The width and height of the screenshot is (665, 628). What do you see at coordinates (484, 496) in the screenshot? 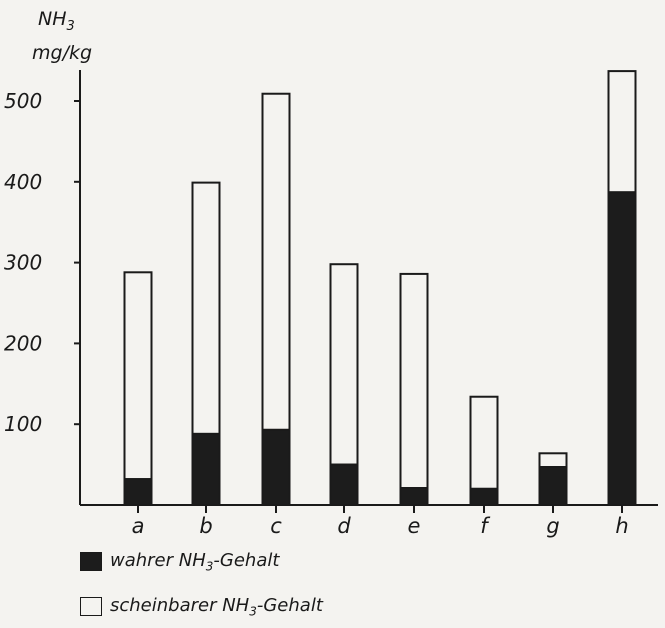
I see `bar-true-f` at bounding box center [484, 496].